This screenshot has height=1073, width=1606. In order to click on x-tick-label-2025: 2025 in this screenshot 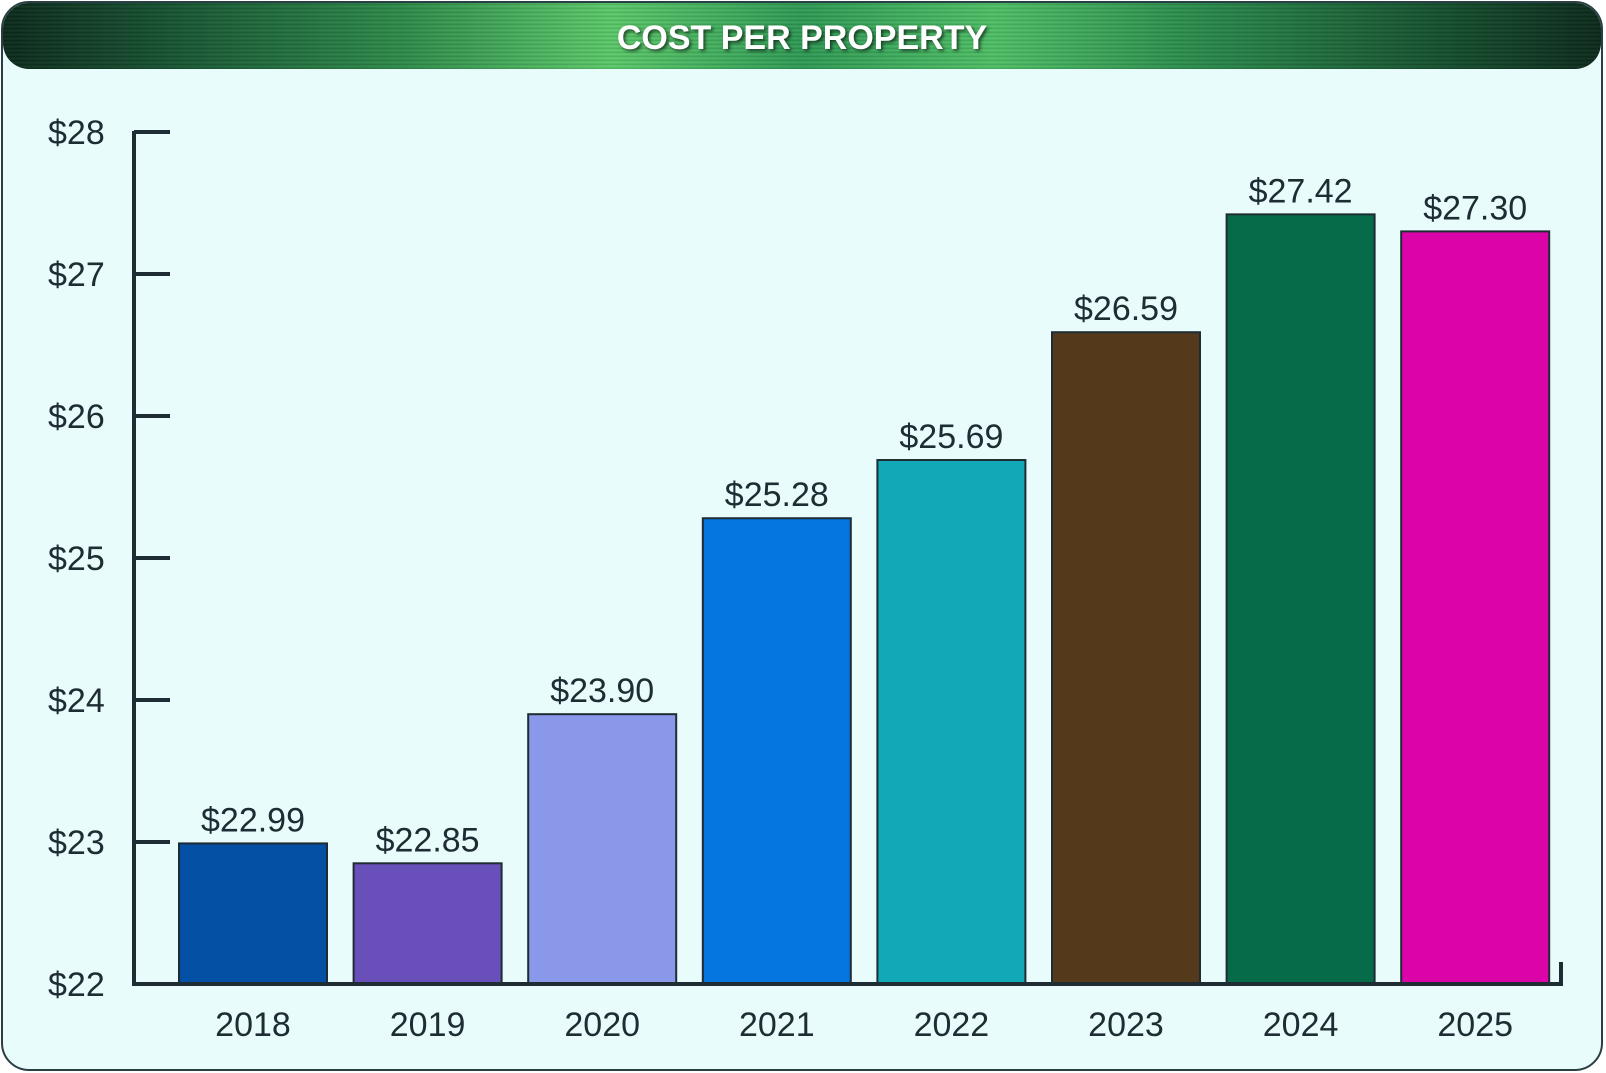, I will do `click(1475, 1025)`.